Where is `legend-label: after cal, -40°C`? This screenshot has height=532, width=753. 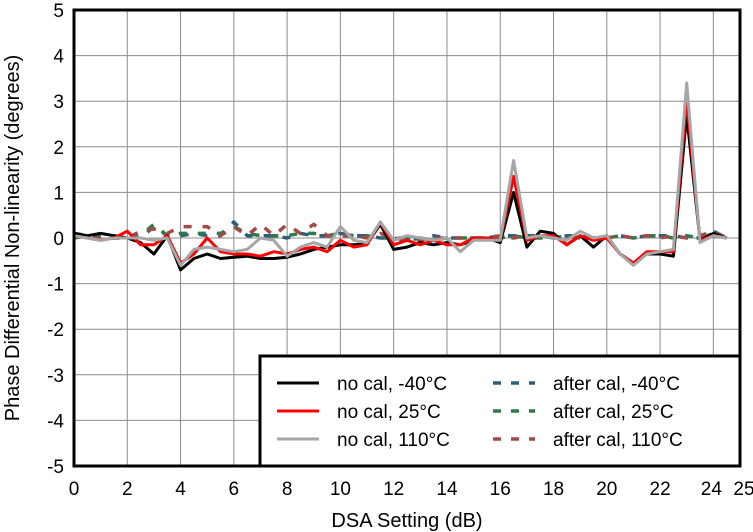 legend-label: after cal, -40°C is located at coordinates (616, 384).